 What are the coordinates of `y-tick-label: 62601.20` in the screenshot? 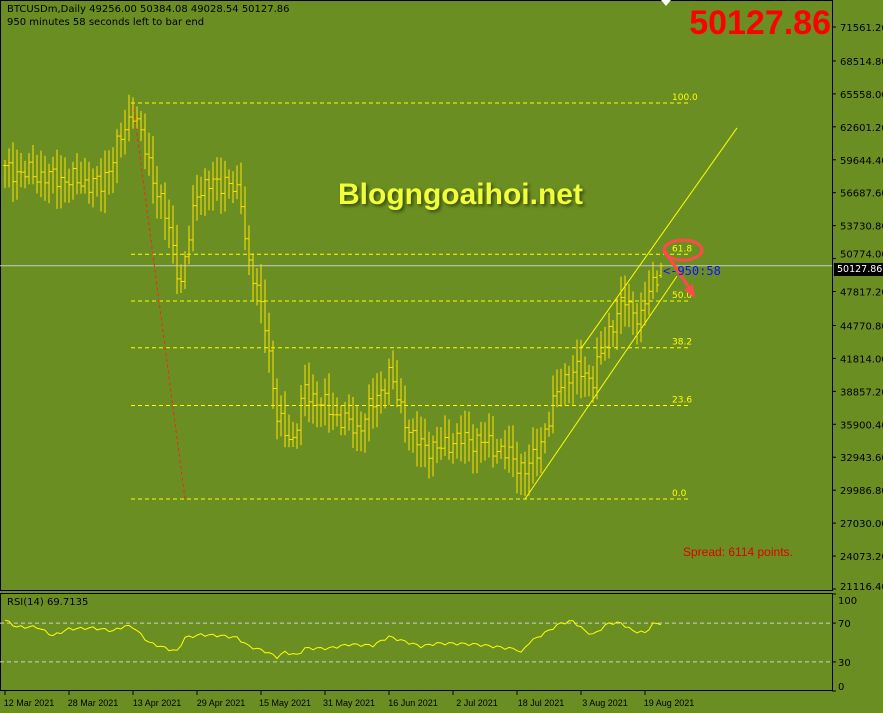 It's located at (861, 128).